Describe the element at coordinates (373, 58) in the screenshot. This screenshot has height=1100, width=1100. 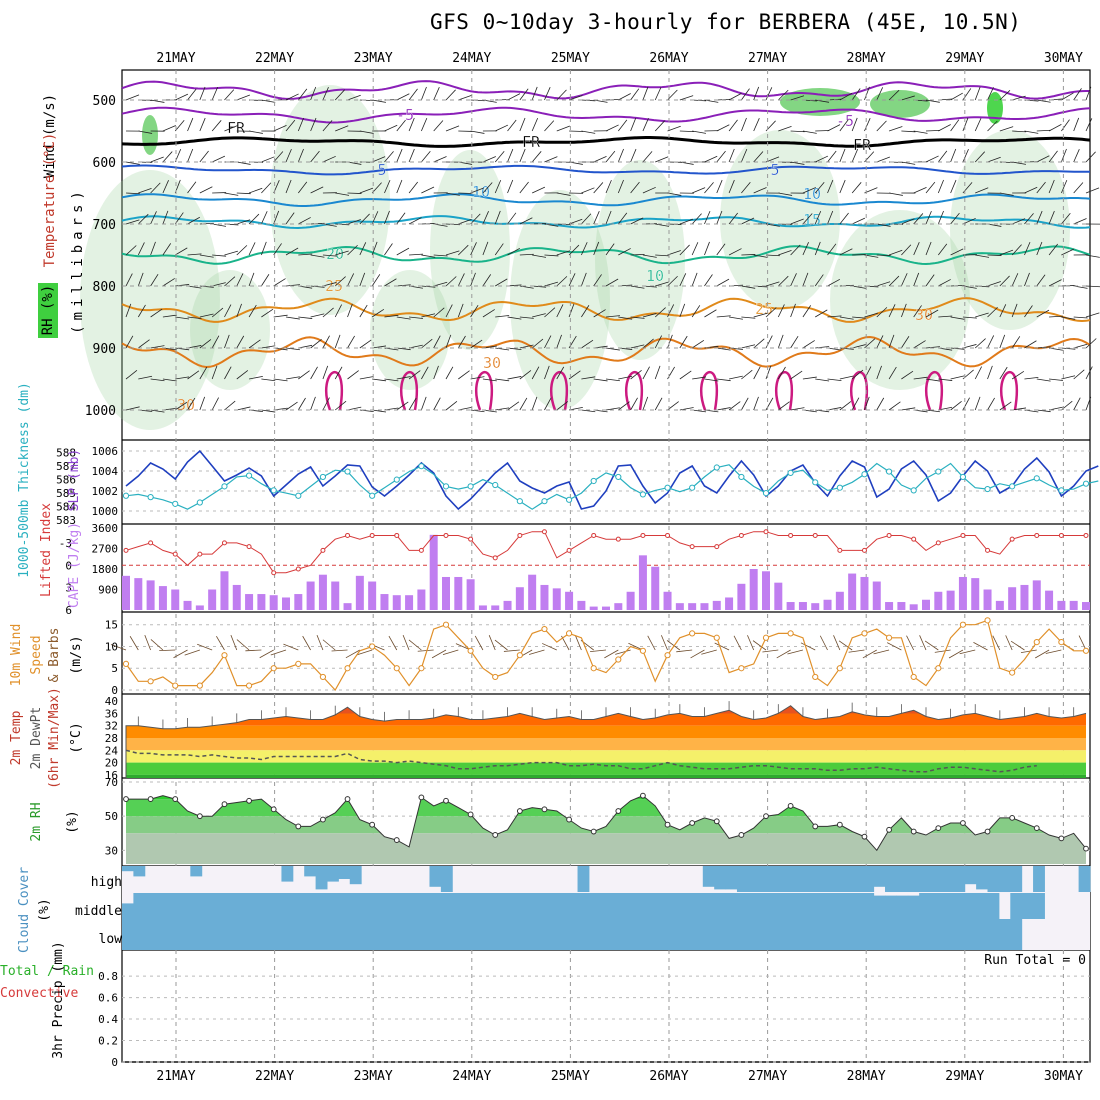
I see `date-label-top: 23MAY` at that location.